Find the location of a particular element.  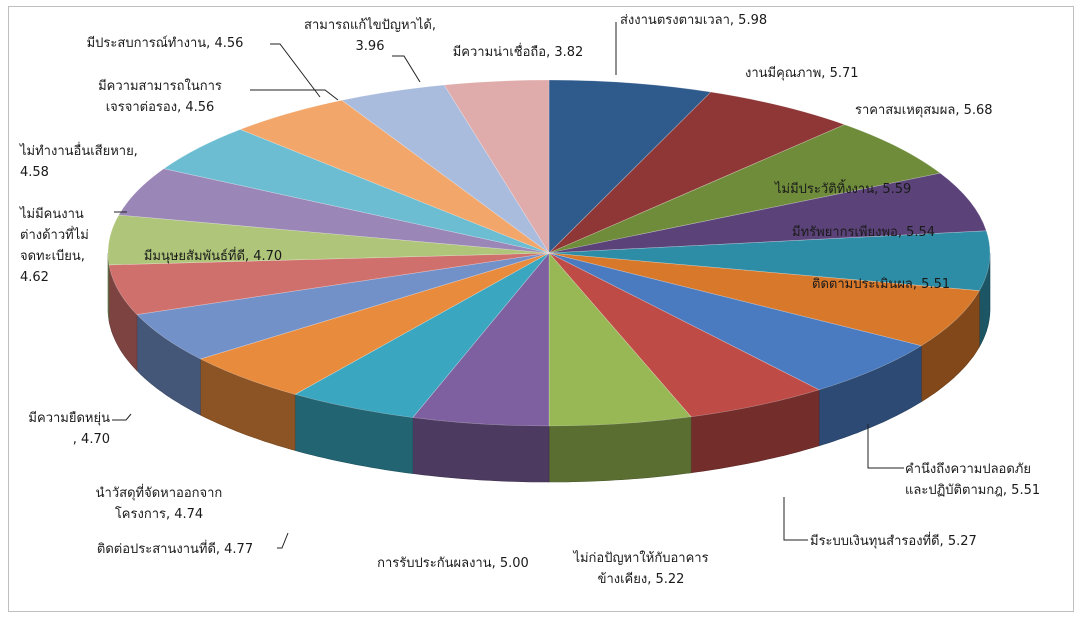

data-label-line: เจรจาต่อรอง, 4.56 is located at coordinates (160, 107).